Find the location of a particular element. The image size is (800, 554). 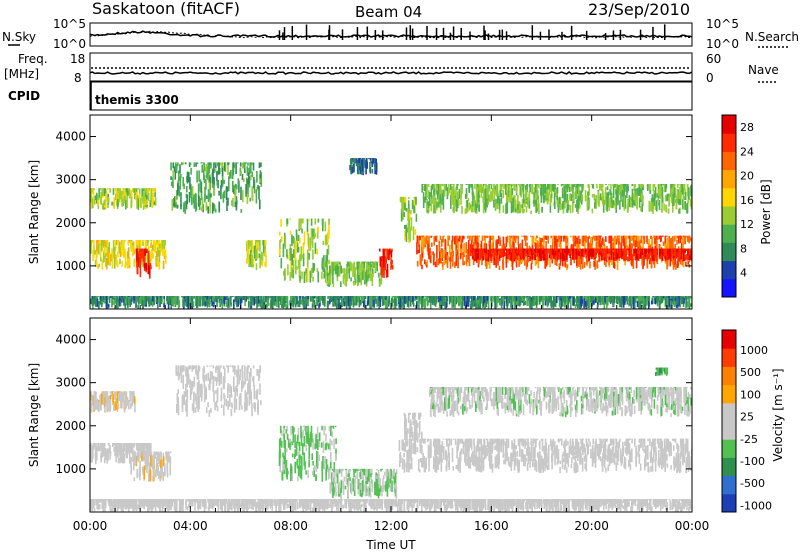

freq-panel: Freq. [MHz] 18 8 60 0 Nave is located at coordinates (391, 68).